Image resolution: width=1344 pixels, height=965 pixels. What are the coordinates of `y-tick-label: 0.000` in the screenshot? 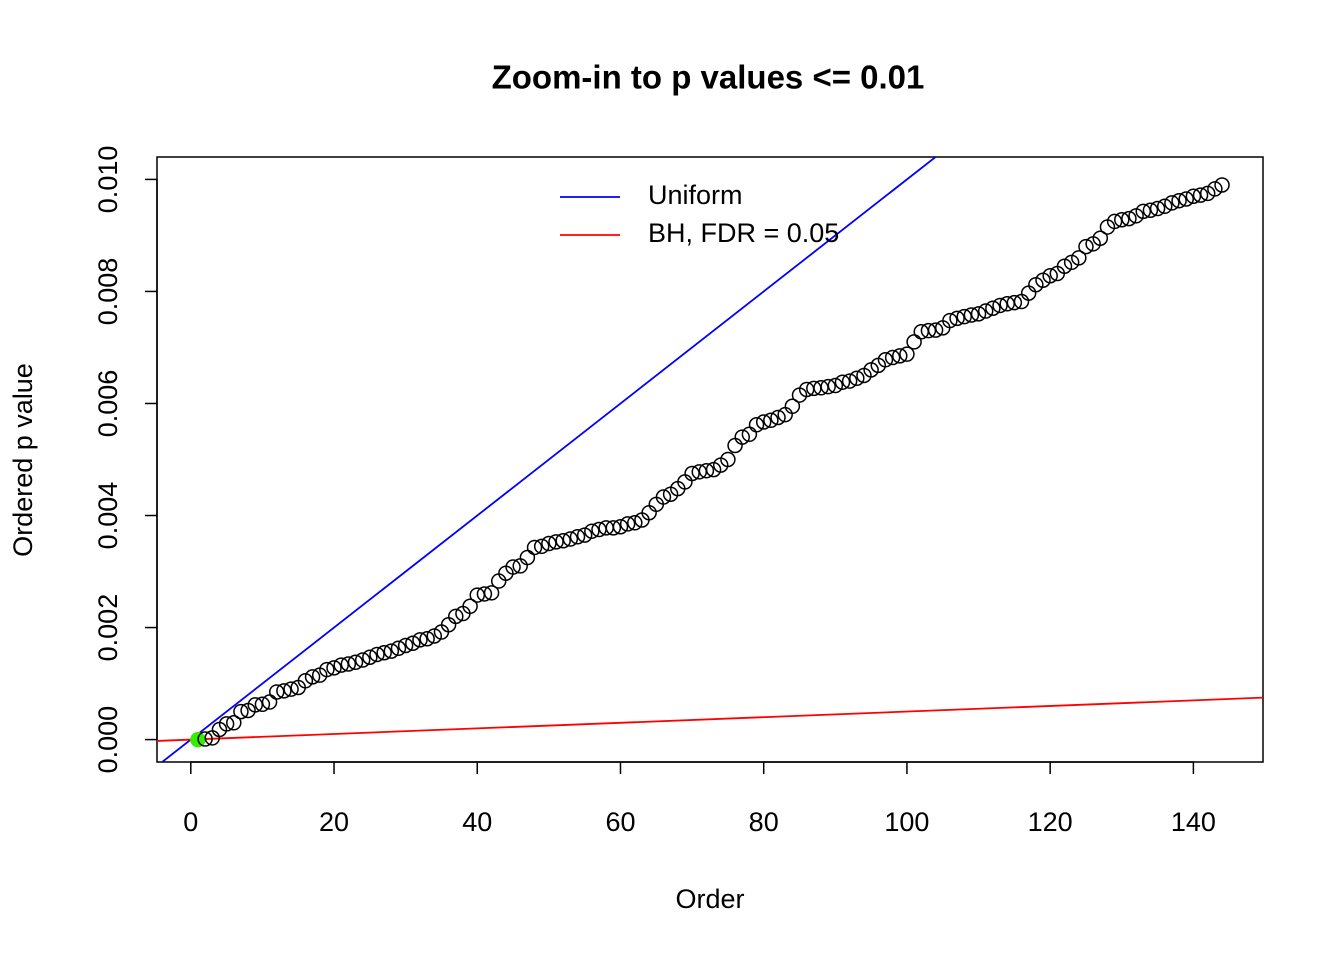 It's located at (108, 740).